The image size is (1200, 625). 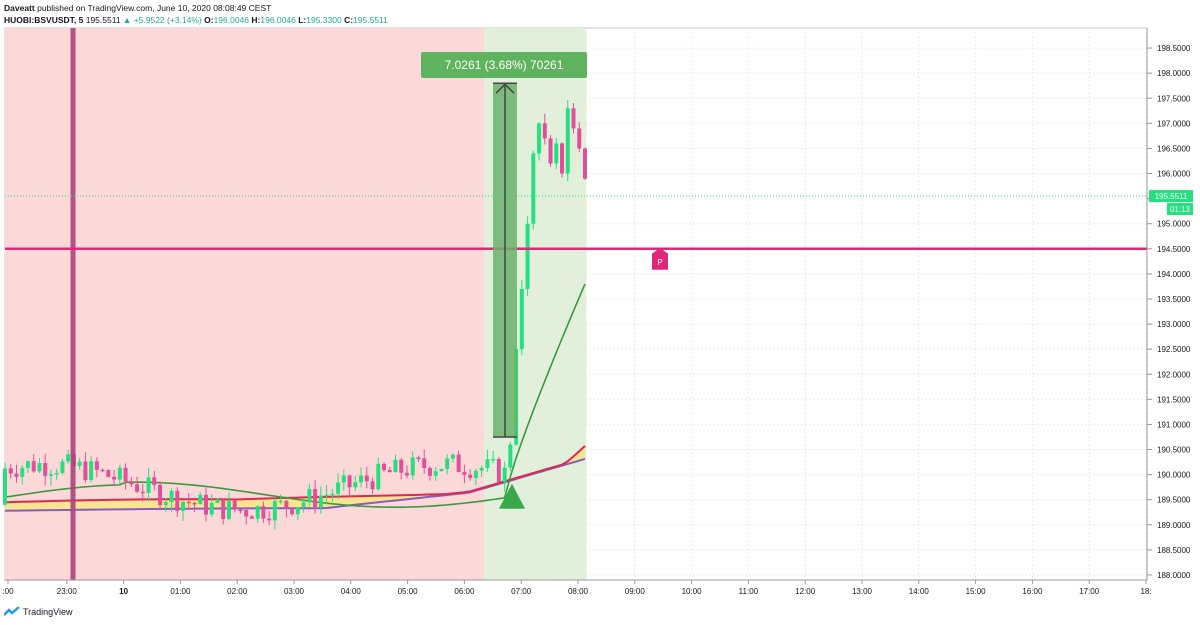 I want to click on open-value: 196.0046, so click(x=231, y=20).